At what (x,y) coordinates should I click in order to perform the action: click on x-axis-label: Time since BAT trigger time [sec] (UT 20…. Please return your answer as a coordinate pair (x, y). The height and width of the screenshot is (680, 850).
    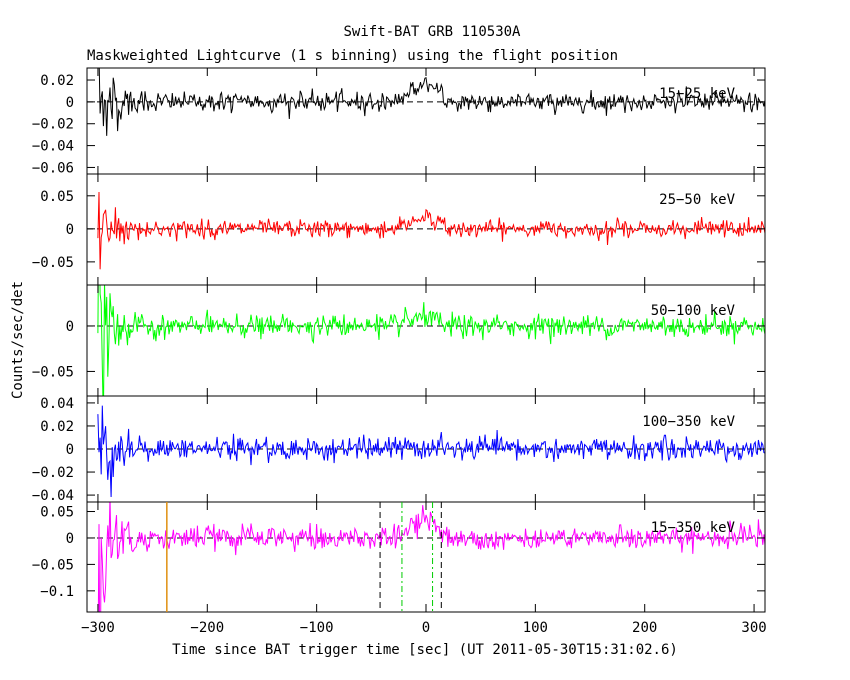
    Looking at the image, I should click on (425, 650).